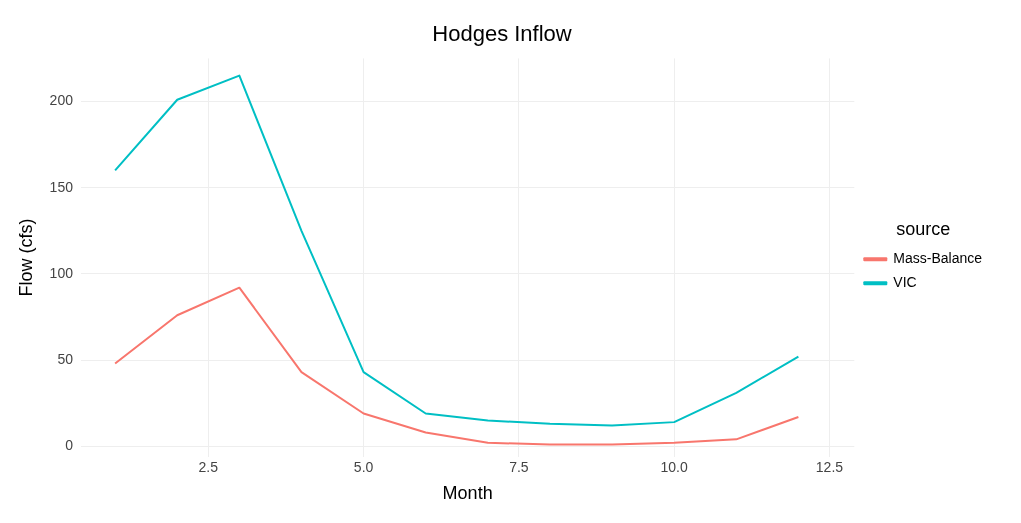 The width and height of the screenshot is (1021, 523). I want to click on y-tick-label: 0, so click(69, 445).